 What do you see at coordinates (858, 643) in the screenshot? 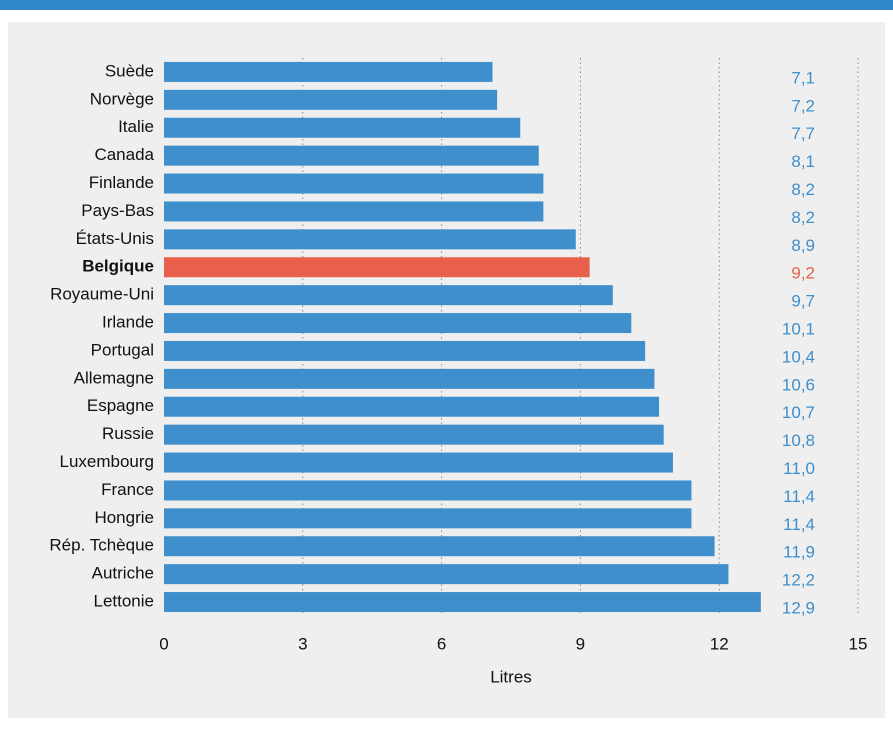
I see `x-tick-label: 15` at bounding box center [858, 643].